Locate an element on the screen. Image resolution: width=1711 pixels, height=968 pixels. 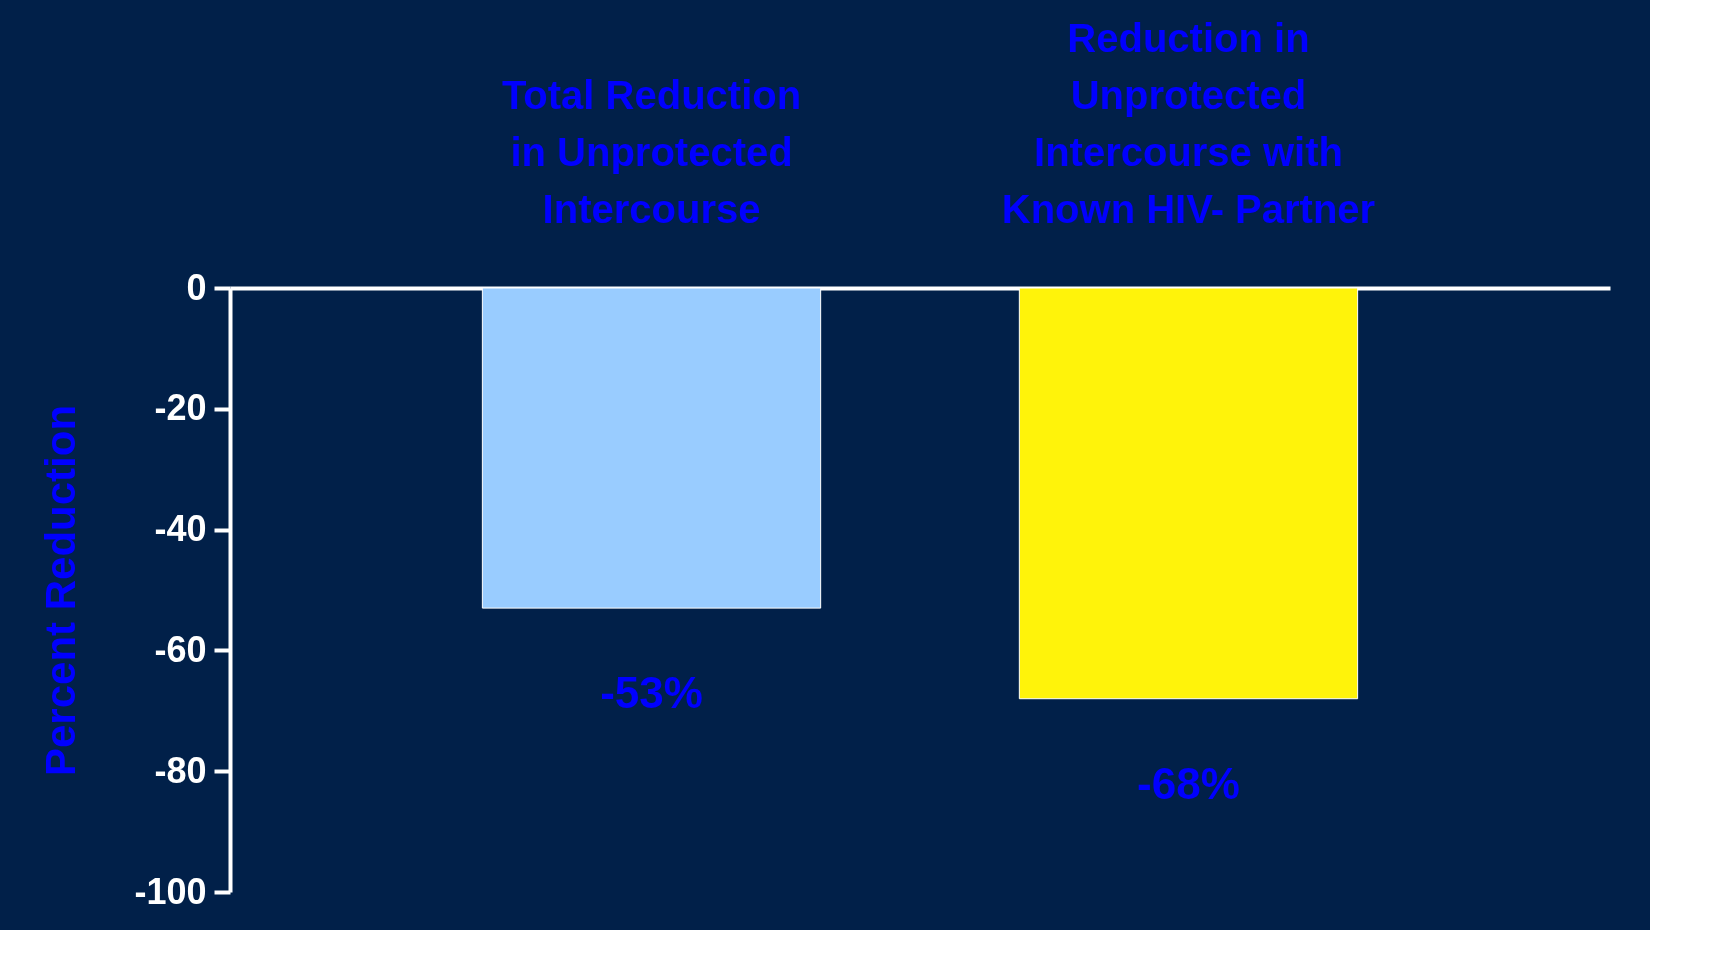
y-tick-label: -20 is located at coordinates (180, 408).